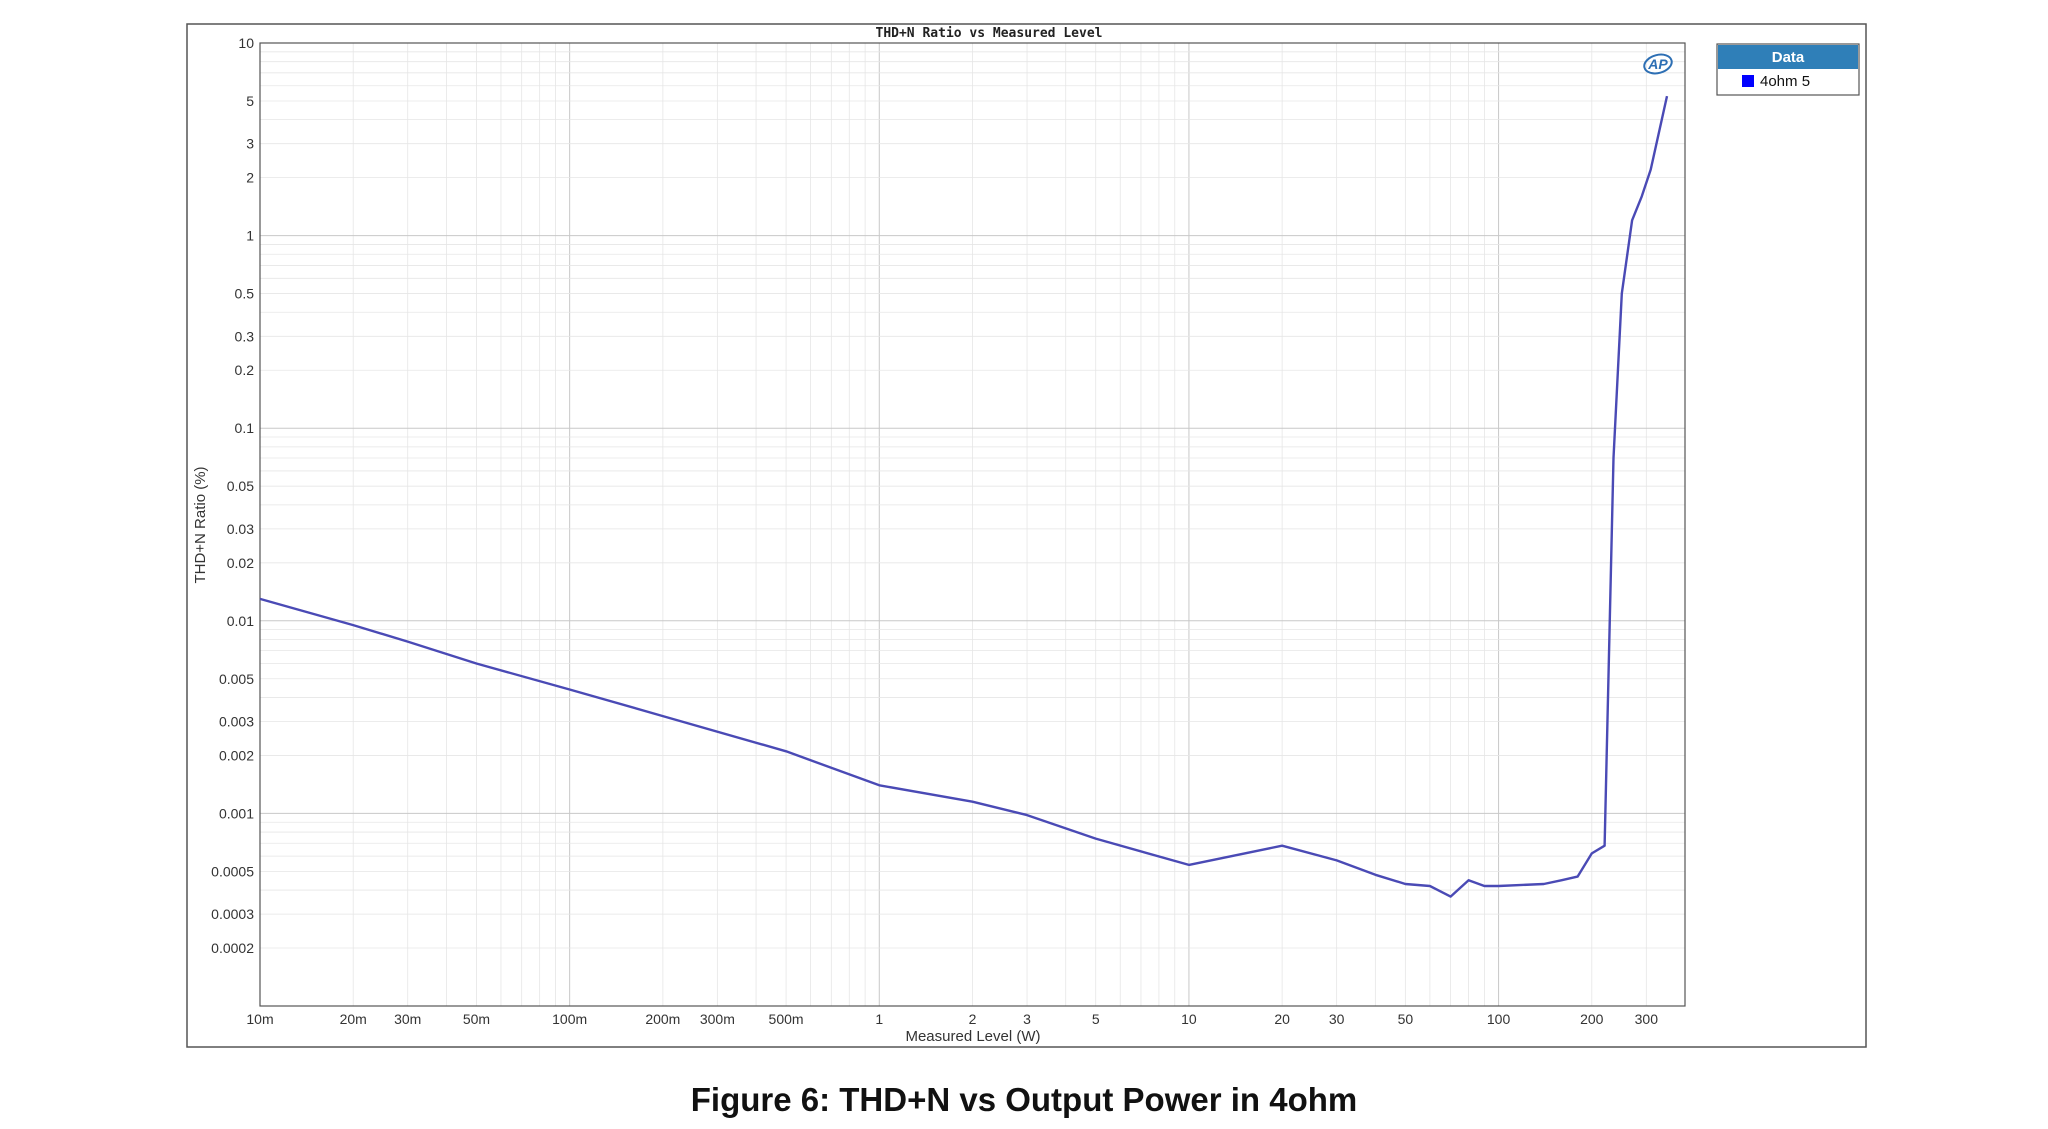 This screenshot has width=2048, height=1129. I want to click on x-tick-label: 100, so click(1499, 1019).